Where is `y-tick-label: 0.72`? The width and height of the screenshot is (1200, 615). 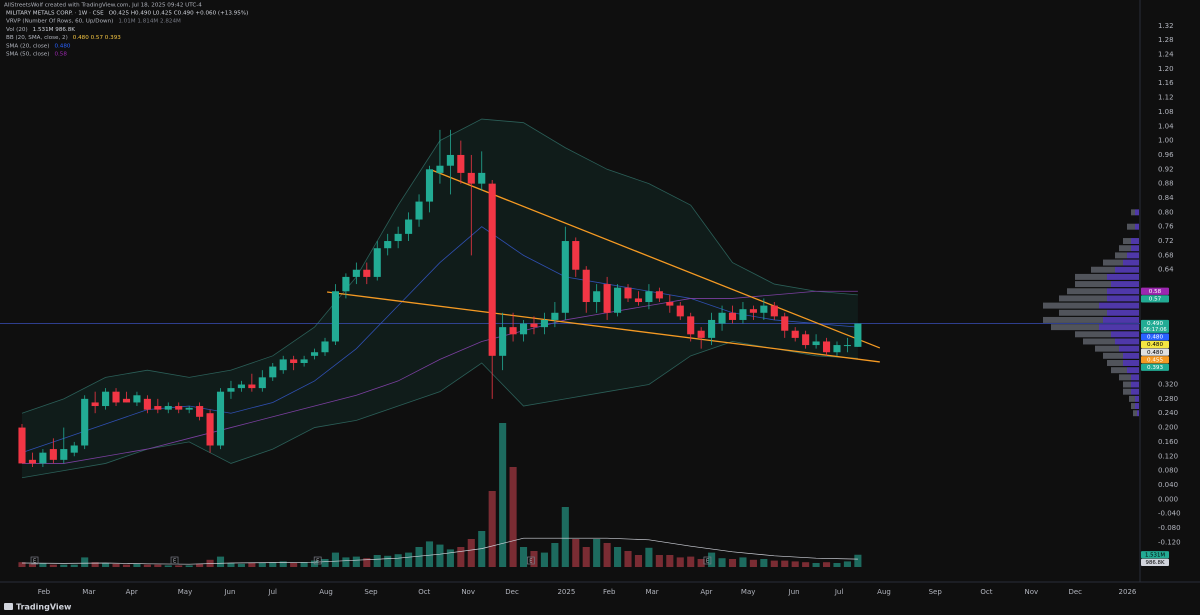 y-tick-label: 0.72 is located at coordinates (1166, 241).